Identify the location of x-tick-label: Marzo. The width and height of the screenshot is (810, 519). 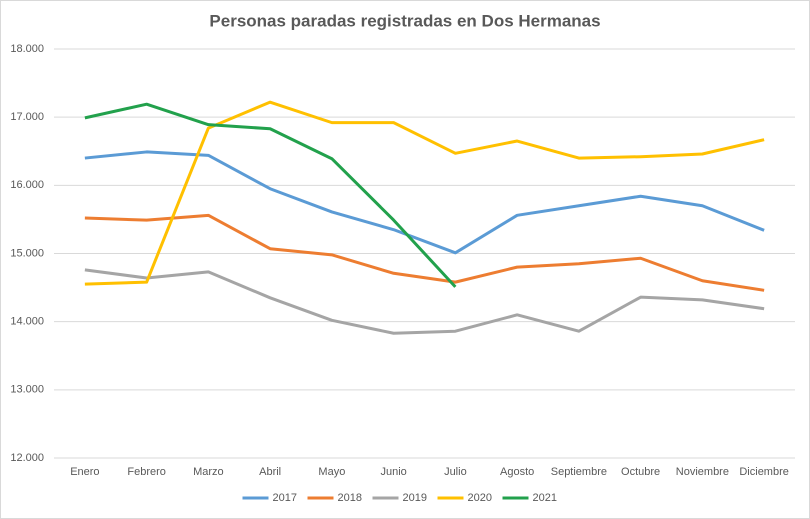
(208, 472).